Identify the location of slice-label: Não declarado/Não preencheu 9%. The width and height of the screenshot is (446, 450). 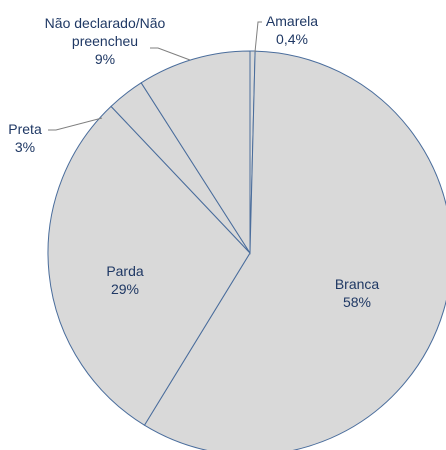
(105, 41).